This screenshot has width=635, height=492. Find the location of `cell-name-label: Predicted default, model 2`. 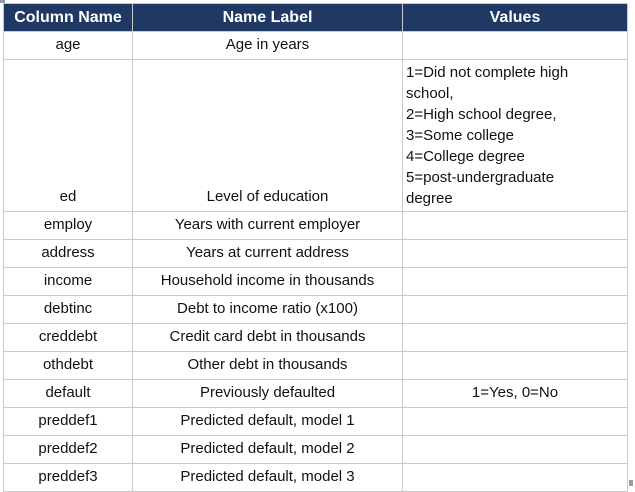

cell-name-label: Predicted default, model 2 is located at coordinates (267, 449).